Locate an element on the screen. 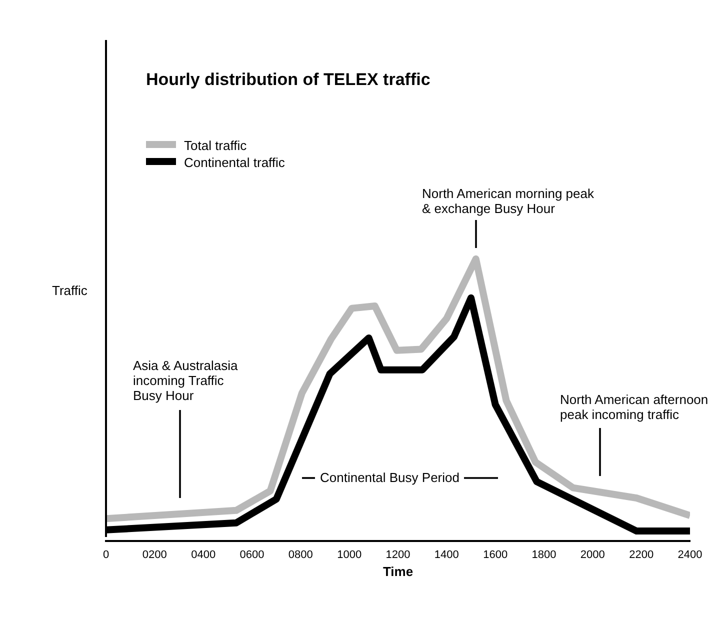 The image size is (714, 620). chart-title: Hourly distribution of TELEX traffic is located at coordinates (288, 79).